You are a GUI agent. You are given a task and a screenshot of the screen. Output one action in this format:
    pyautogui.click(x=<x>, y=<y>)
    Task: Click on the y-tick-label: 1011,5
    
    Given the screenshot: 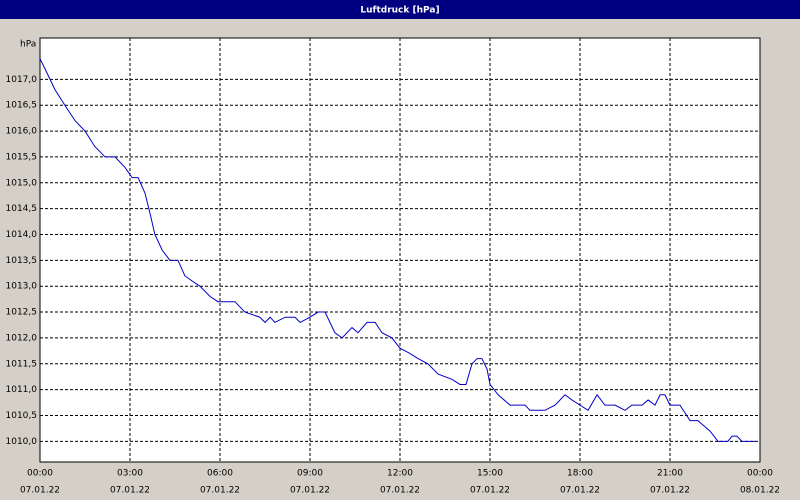 What is the action you would take?
    pyautogui.click(x=22, y=364)
    